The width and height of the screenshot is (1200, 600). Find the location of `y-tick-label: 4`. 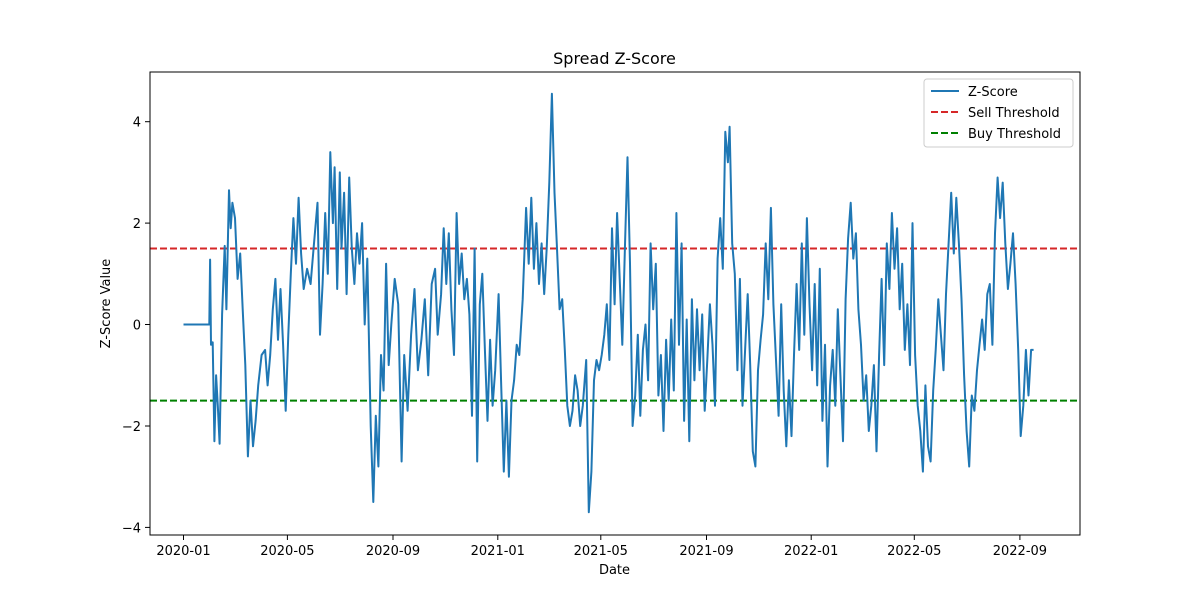

y-tick-label: 4 is located at coordinates (137, 123).